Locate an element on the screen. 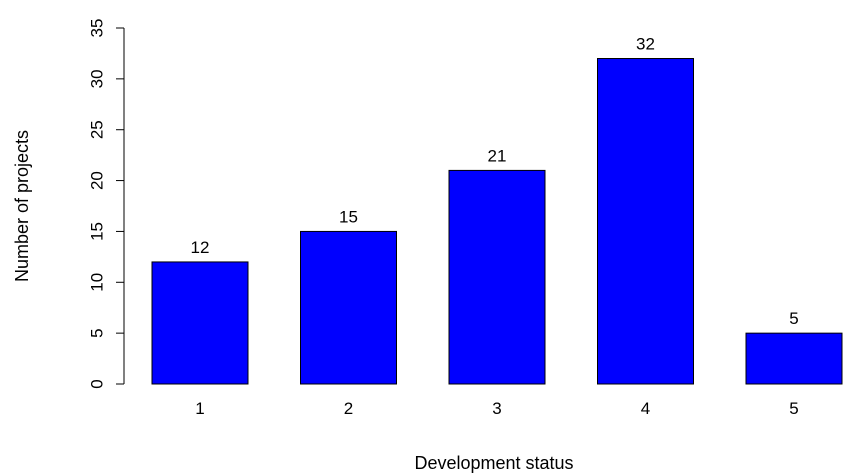  y-axis-tick-label-5: 5 is located at coordinates (96, 332).